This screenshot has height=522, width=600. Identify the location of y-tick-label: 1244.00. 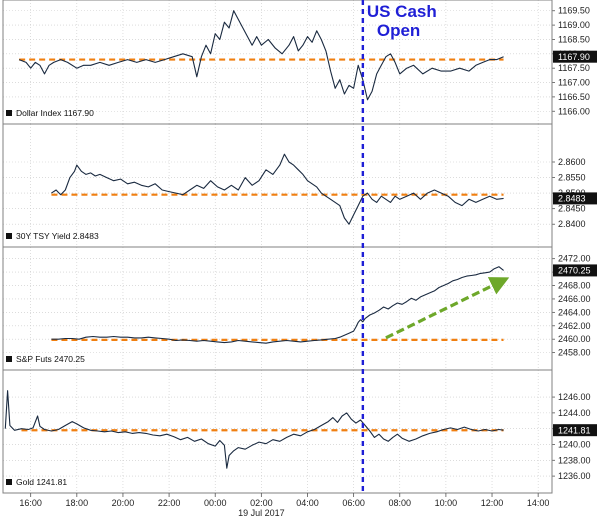
(574, 413).